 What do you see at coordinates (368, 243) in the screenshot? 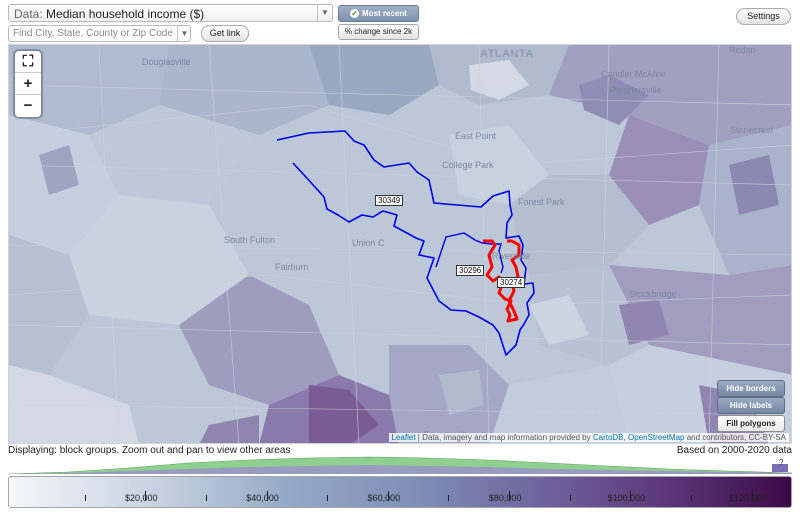
I see `place-label: Union C` at bounding box center [368, 243].